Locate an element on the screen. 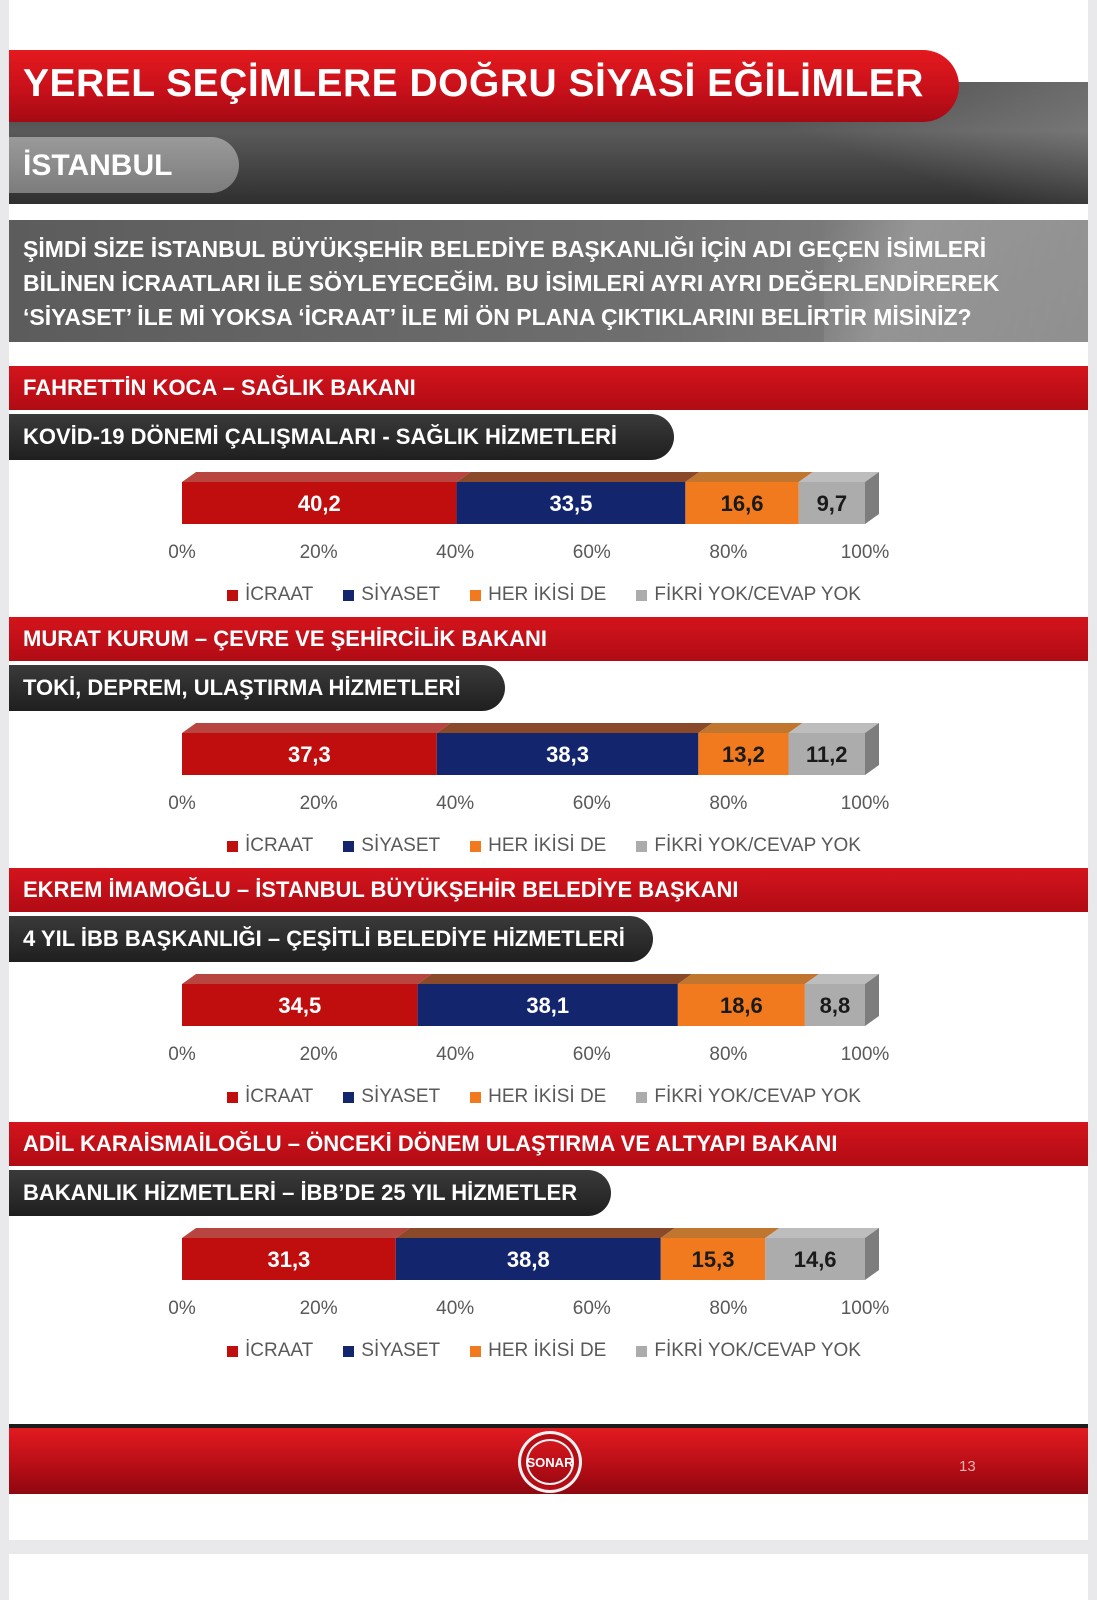 Image resolution: width=1097 pixels, height=1600 pixels. title-banner: YEREL SEÇİMLERE DOĞRU SİYASİ EĞİLİMLER is located at coordinates (484, 86).